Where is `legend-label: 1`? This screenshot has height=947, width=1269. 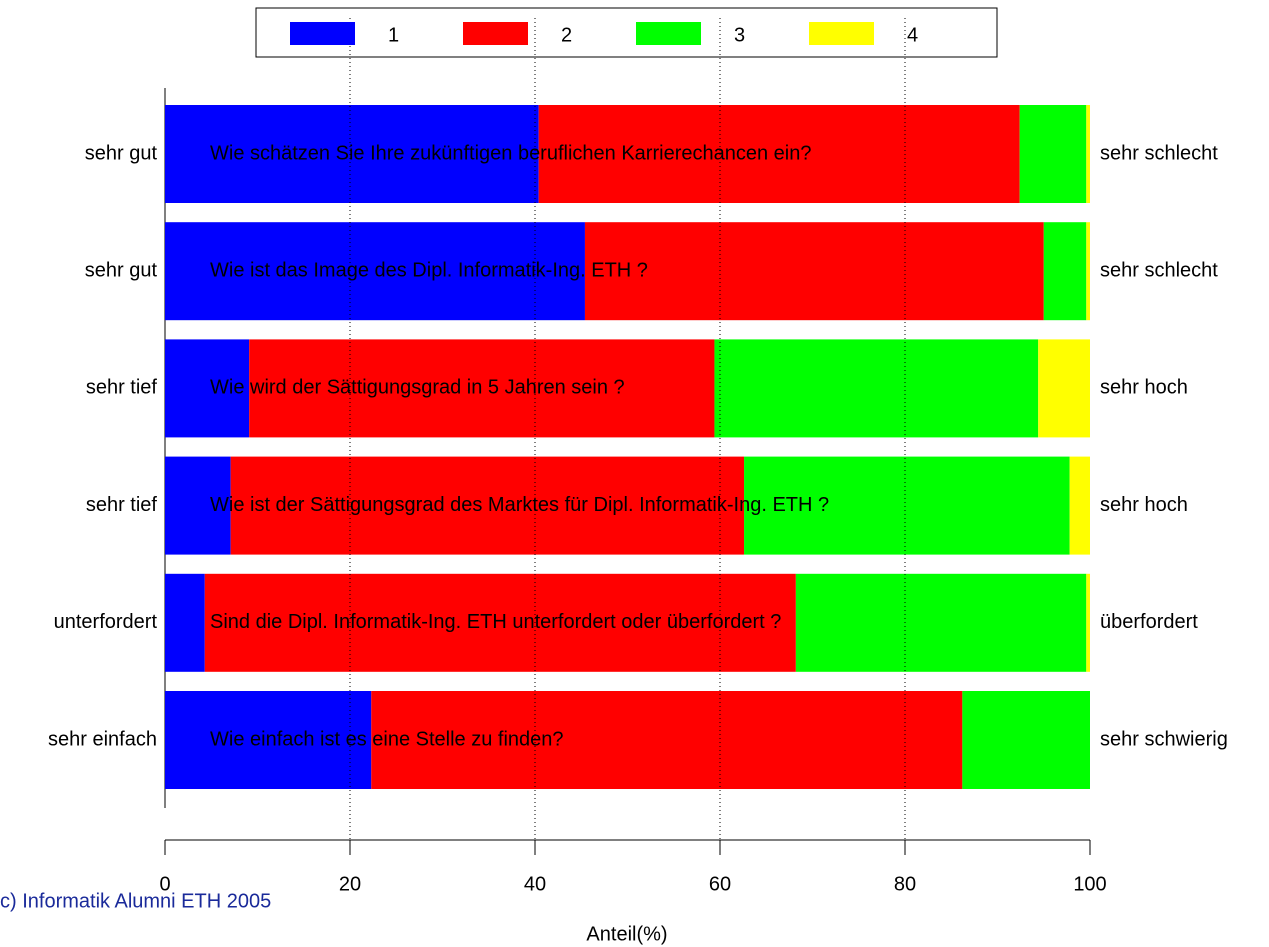
legend-label: 1 is located at coordinates (393, 35).